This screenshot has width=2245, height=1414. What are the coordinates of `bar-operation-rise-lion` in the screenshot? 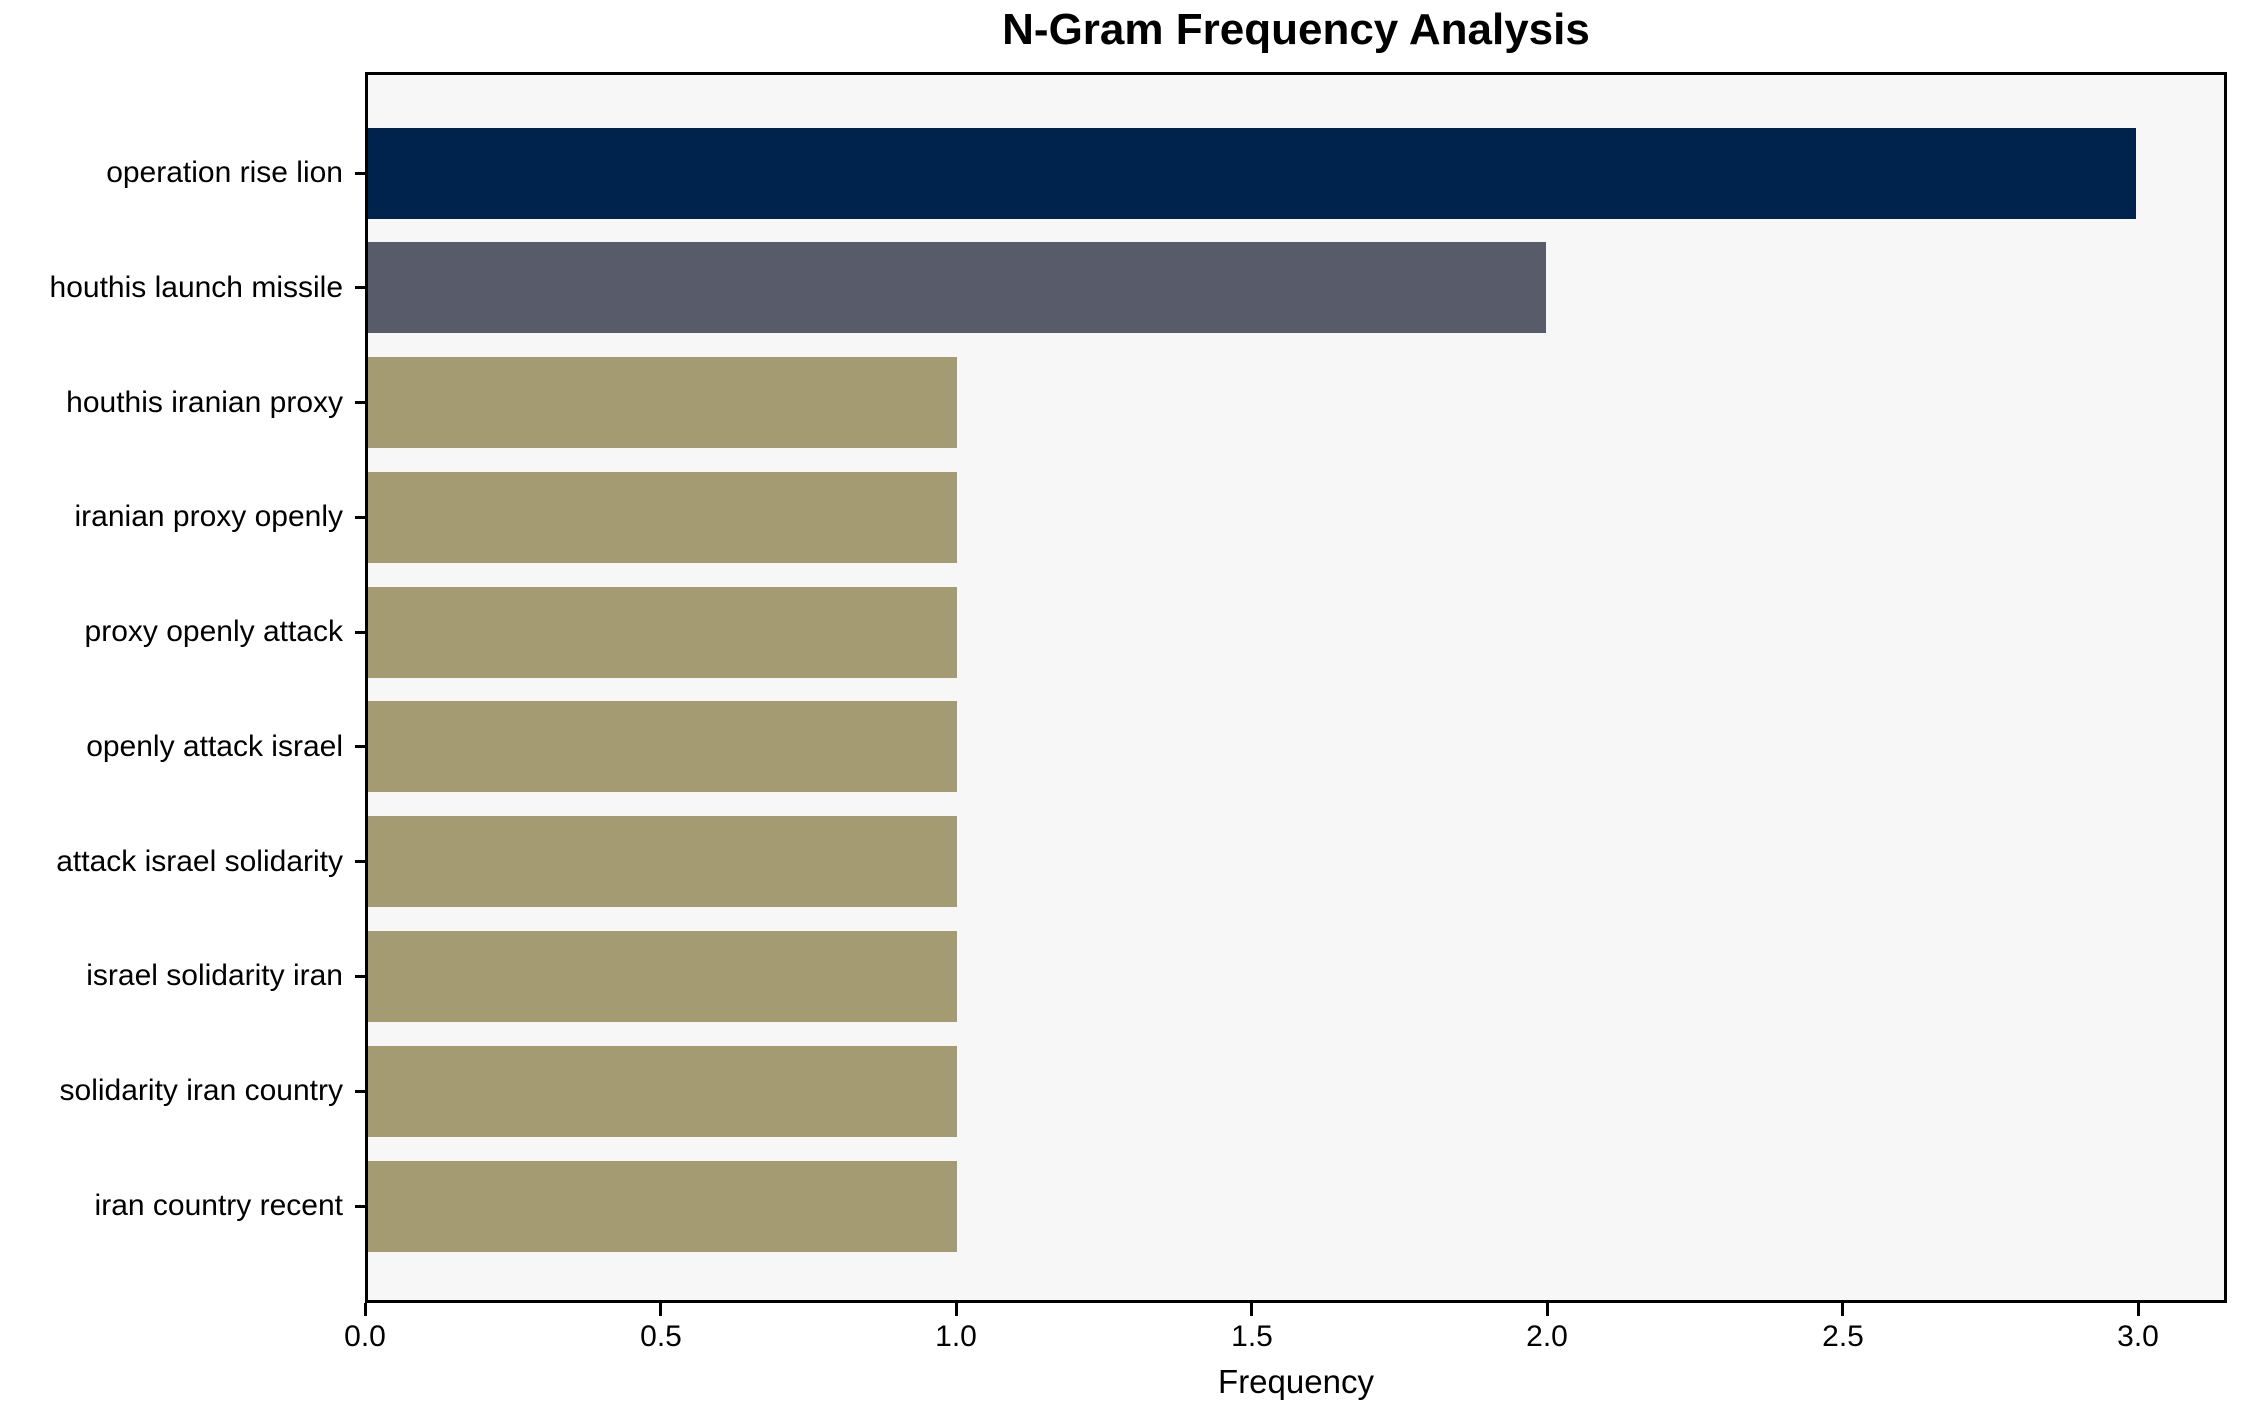 It's located at (1252, 173).